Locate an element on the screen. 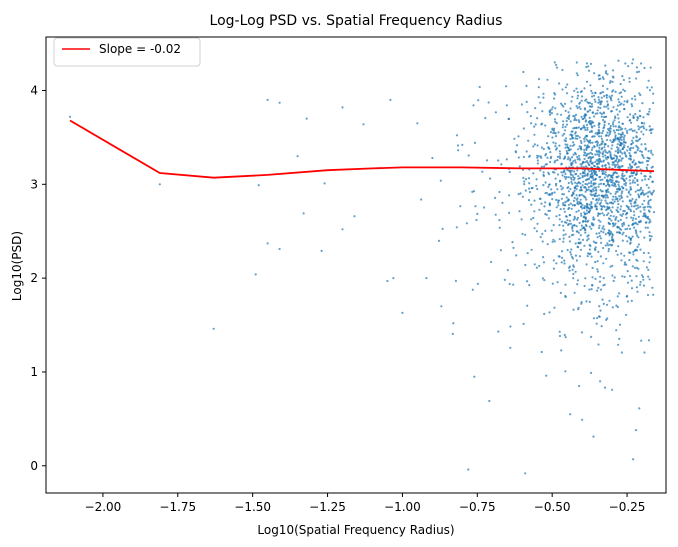  y-tick-label: 4 is located at coordinates (34, 90).